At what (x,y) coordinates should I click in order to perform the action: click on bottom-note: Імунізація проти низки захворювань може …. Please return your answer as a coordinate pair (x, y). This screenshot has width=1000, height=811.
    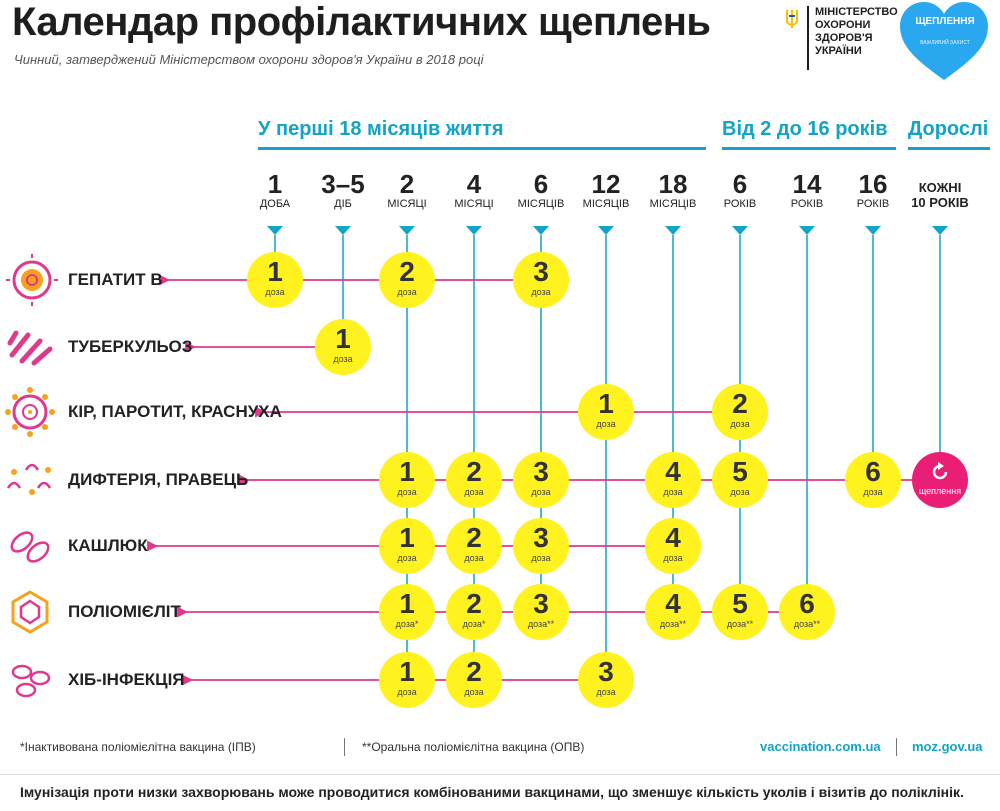
    Looking at the image, I should click on (500, 792).